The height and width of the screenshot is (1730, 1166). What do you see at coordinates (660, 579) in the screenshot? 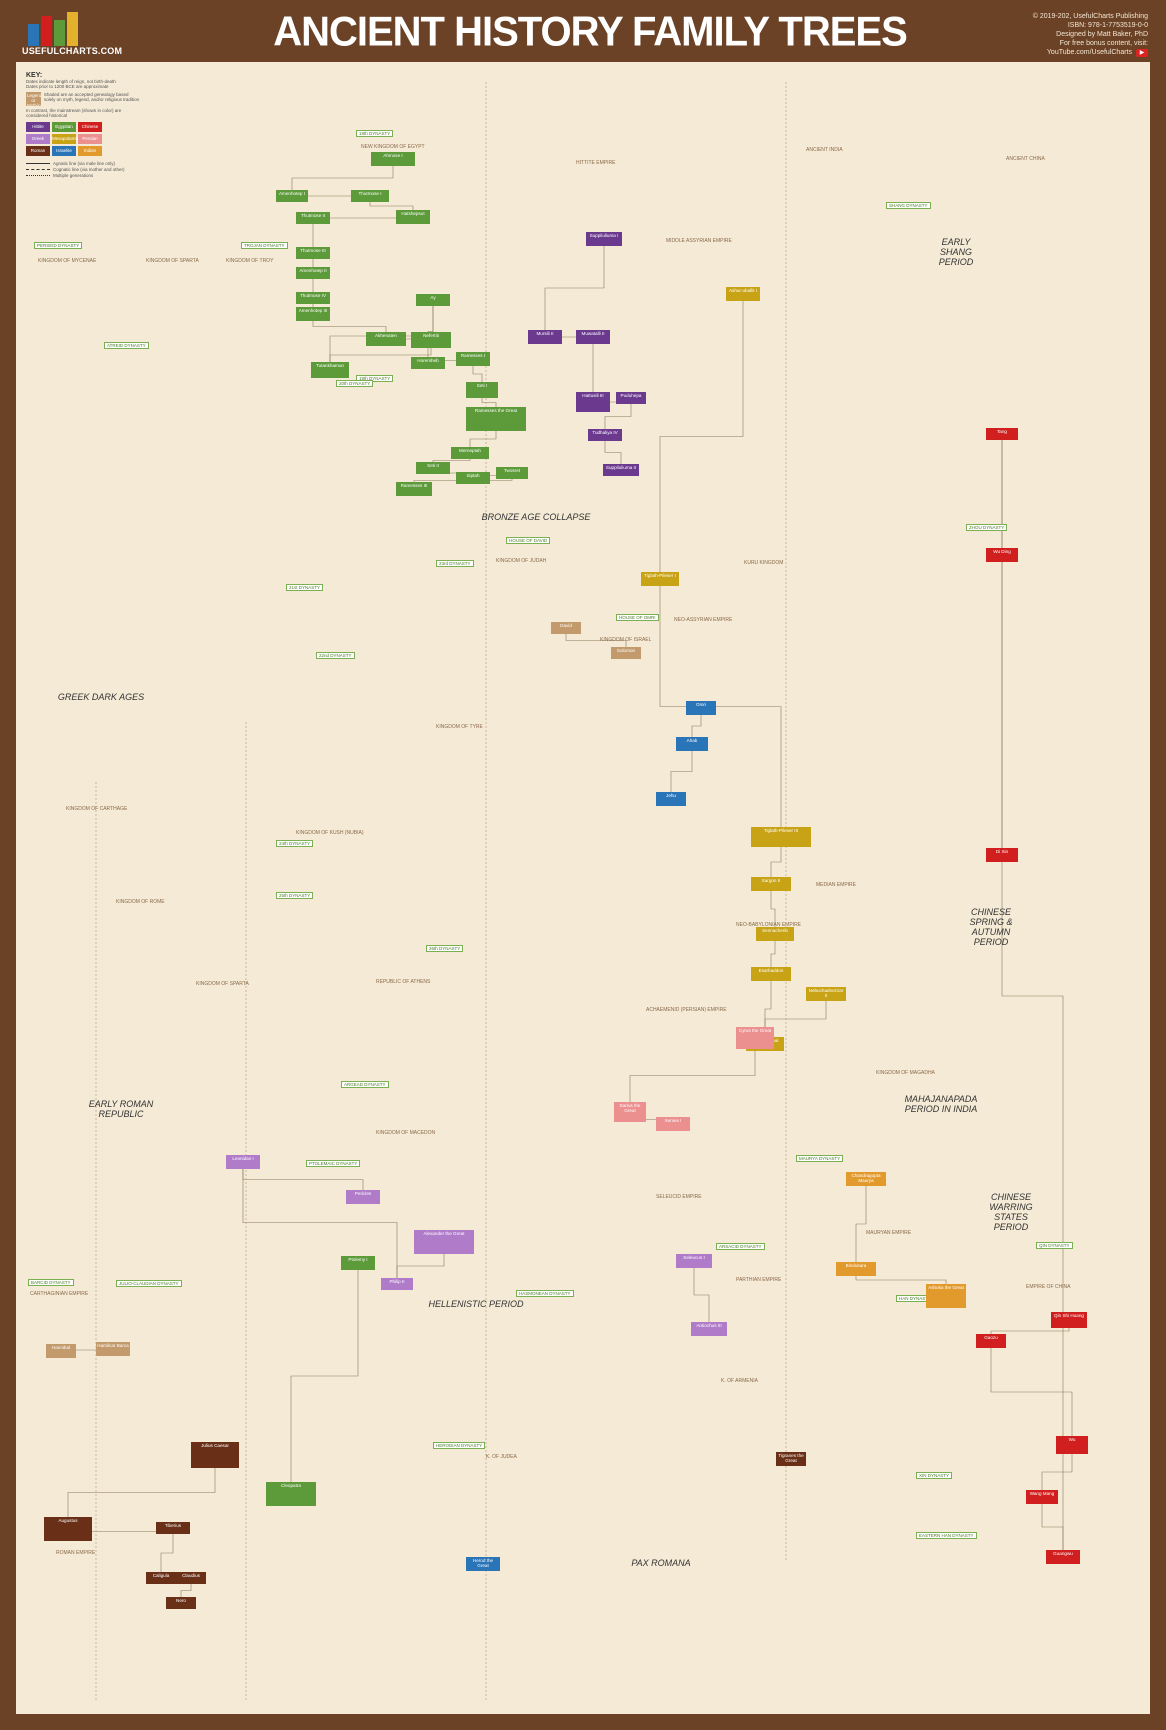
I see `ruler-tiglath-pileser-i: Tiglath-Pileser I` at bounding box center [660, 579].